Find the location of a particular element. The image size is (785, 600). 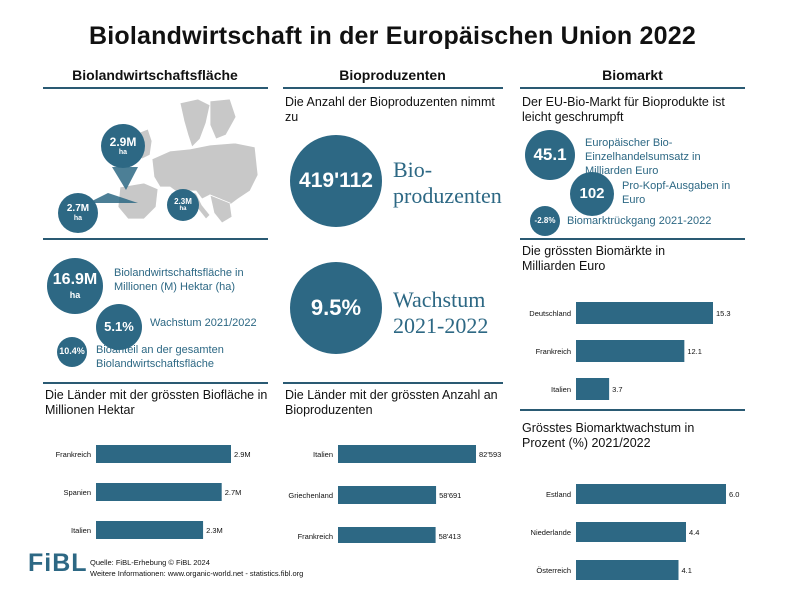

category-label: Österreich is located at coordinates (553, 570).